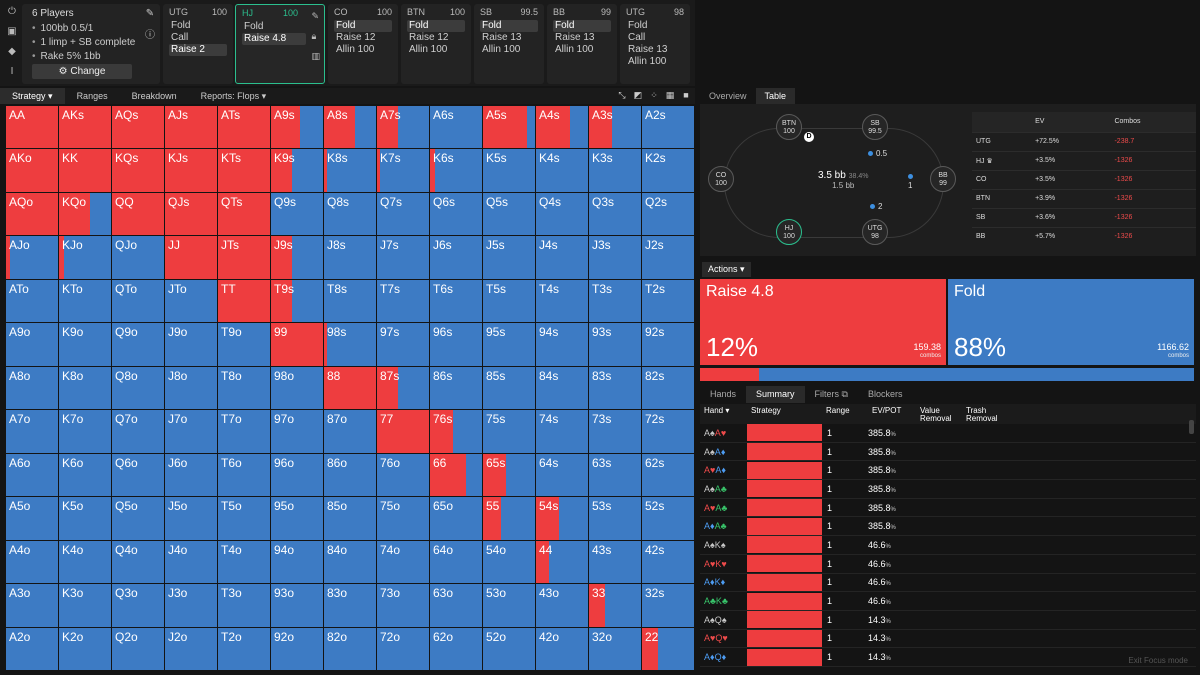 This screenshot has height=675, width=1200. Describe the element at coordinates (668, 475) in the screenshot. I see `hand-cell: 62s` at that location.